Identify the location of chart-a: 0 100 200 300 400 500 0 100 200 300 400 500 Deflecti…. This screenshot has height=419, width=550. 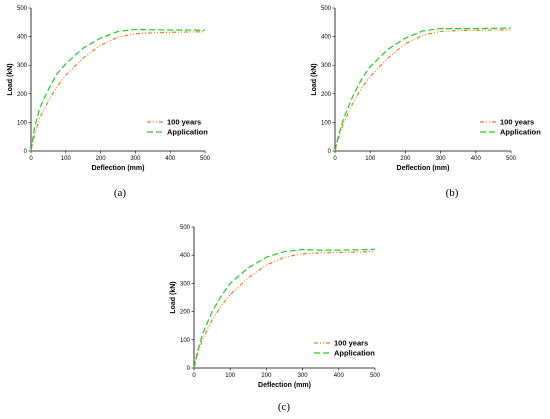
(109, 89).